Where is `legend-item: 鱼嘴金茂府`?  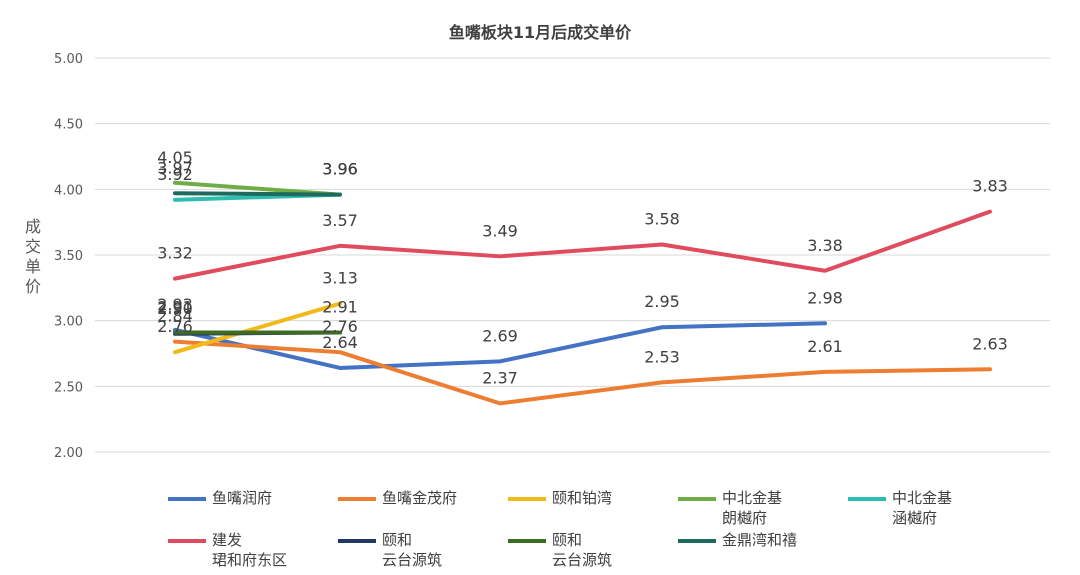 legend-item: 鱼嘴金茂府 is located at coordinates (397, 498).